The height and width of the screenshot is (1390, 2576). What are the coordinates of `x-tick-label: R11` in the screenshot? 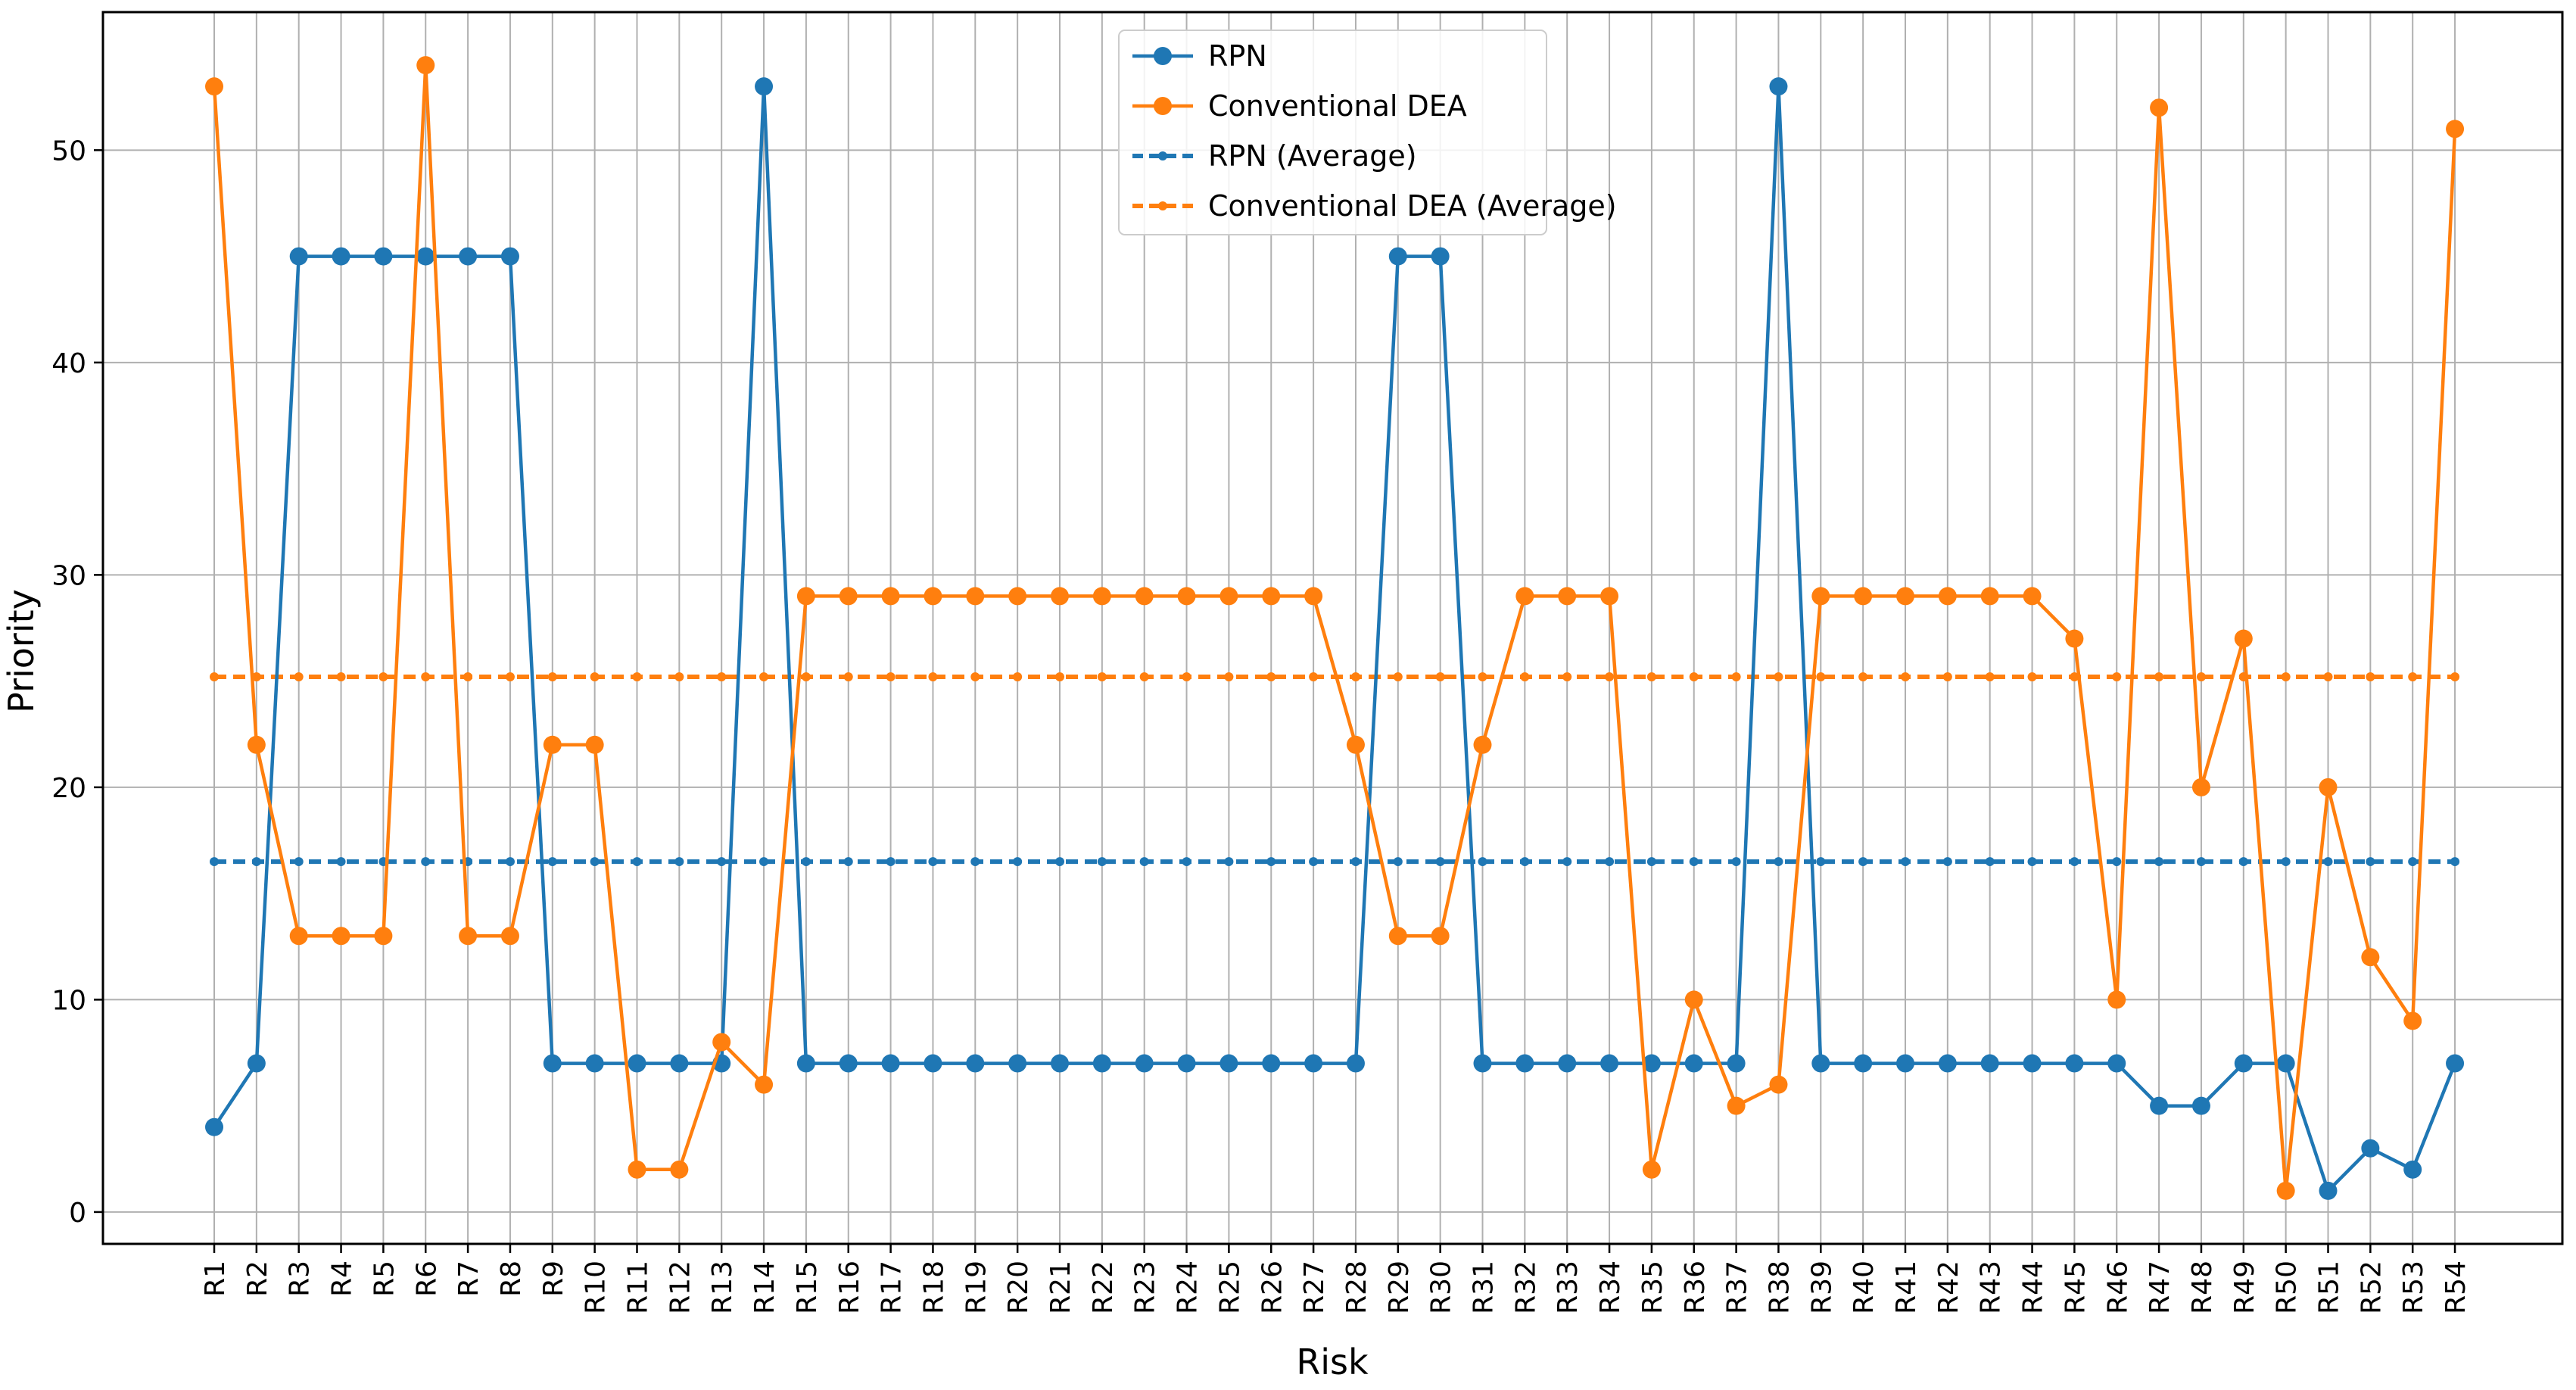 It's located at (638, 1287).